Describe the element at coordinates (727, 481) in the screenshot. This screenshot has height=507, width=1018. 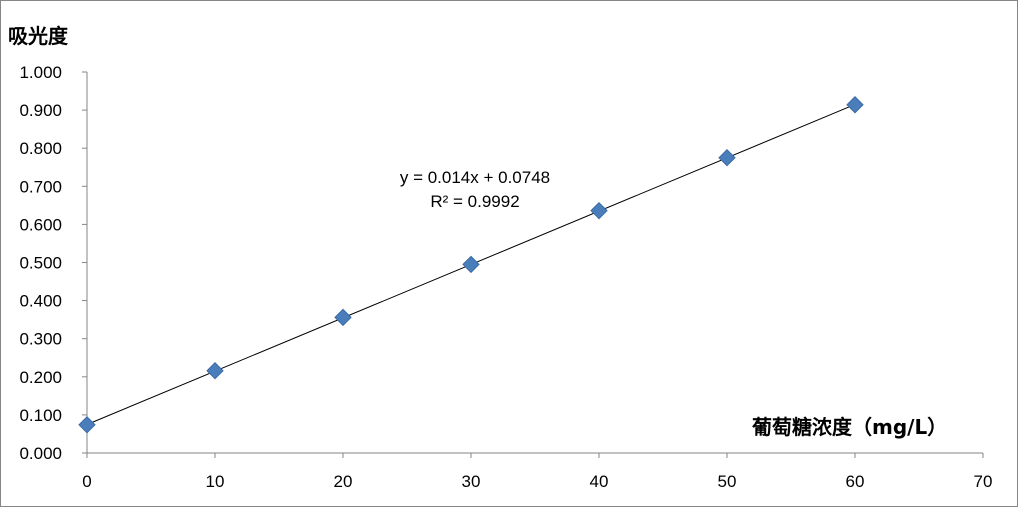
I see `x-tick-label: 50` at that location.